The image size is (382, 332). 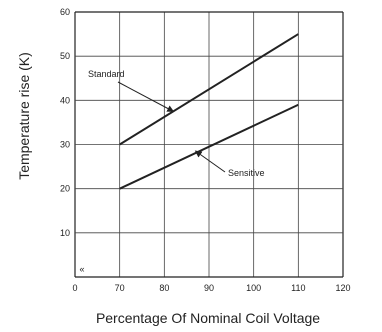 I want to click on x-axis-ticks: 0 70 80 90 100 110 120, so click(x=211, y=288).